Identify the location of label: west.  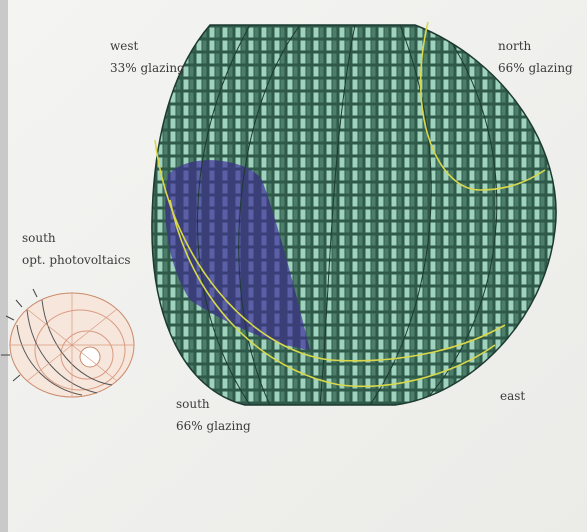
(124, 46).